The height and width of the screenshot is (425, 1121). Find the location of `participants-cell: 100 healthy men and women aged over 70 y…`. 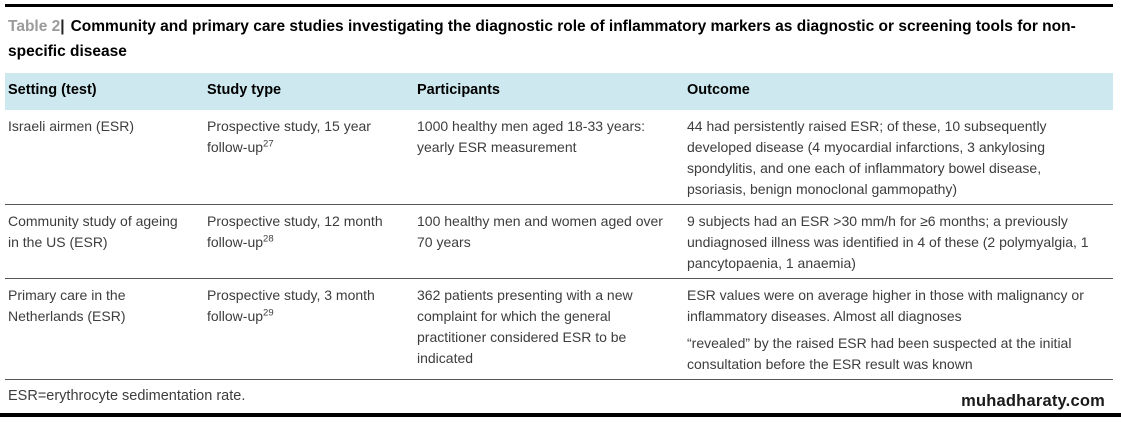

participants-cell: 100 healthy men and women aged over 70 y… is located at coordinates (540, 231).